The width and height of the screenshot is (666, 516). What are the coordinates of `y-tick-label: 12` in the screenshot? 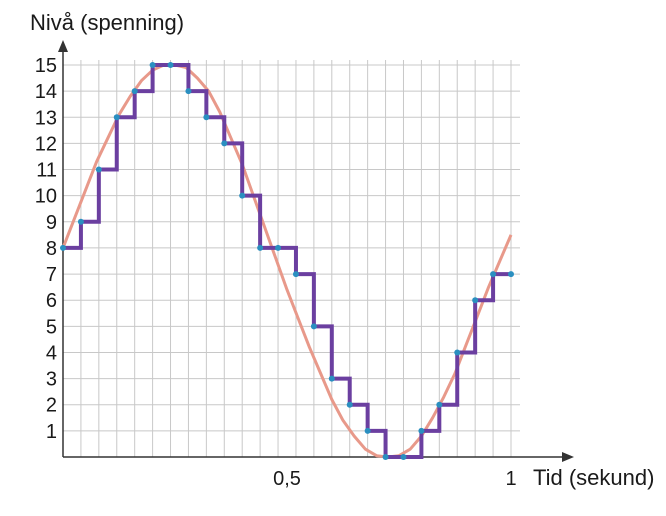 It's located at (46, 144).